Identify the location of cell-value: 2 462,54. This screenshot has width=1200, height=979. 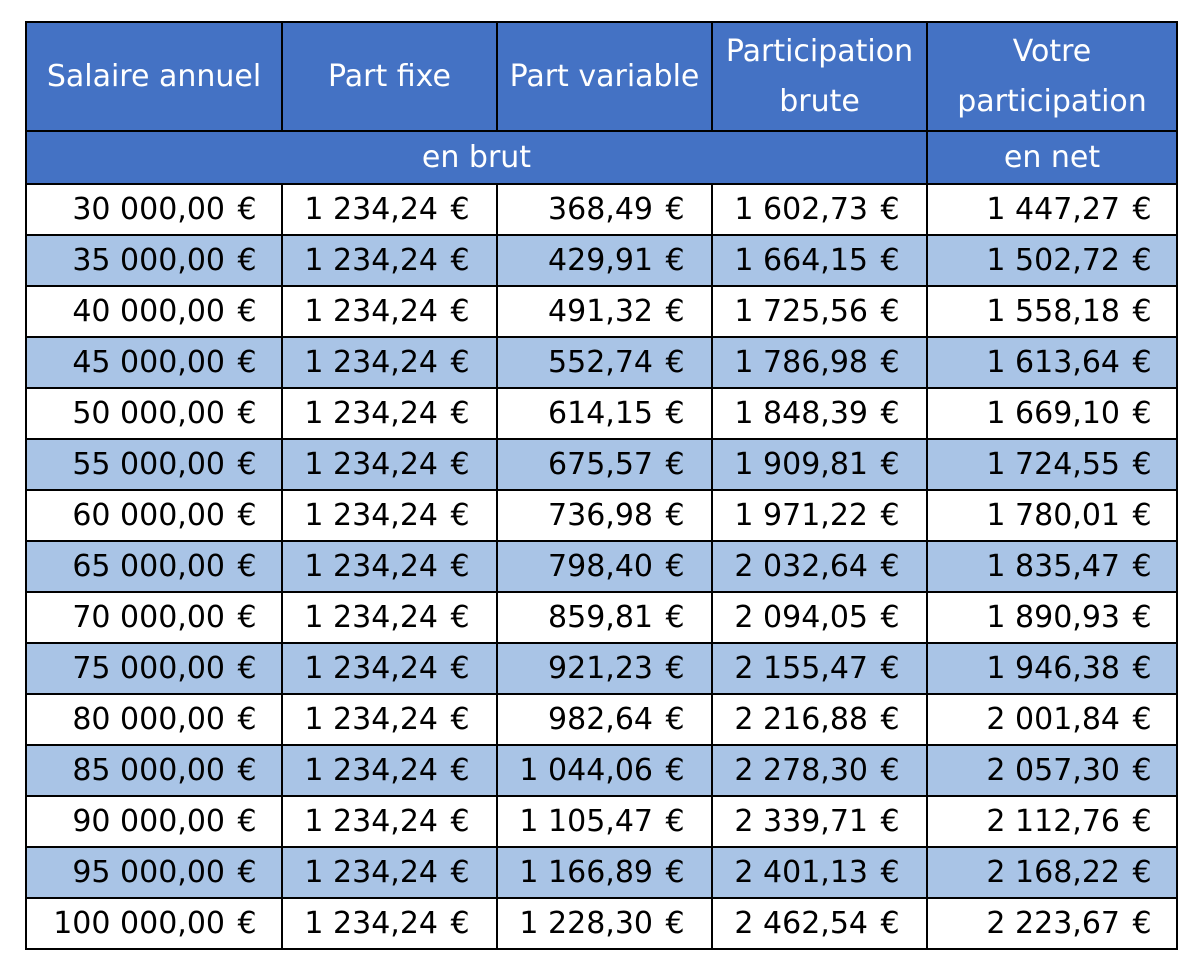
(801, 923).